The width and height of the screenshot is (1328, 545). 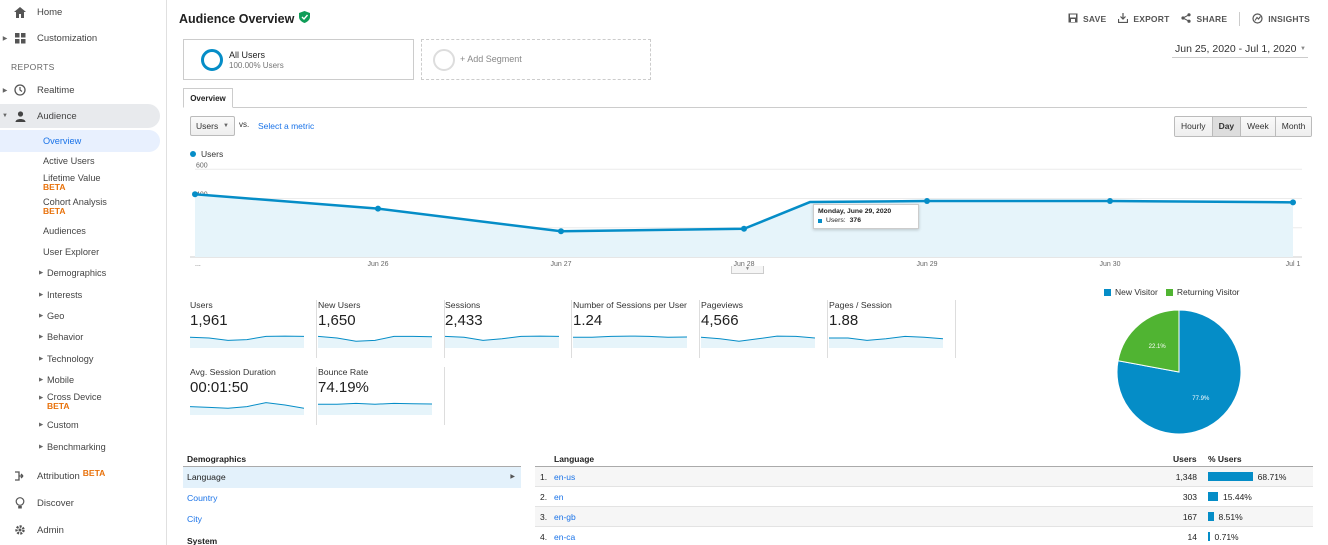 I want to click on metric-select: Users ▼, so click(x=212, y=126).